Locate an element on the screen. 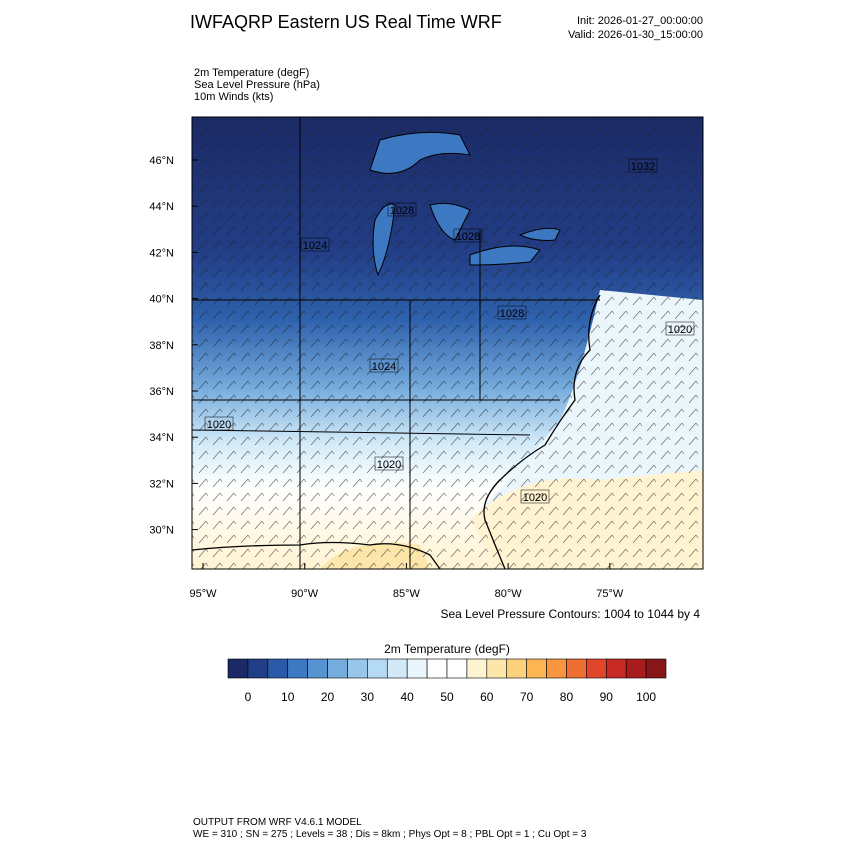  lon-labels: 95°W 90°W 85°W 80°W 75°W is located at coordinates (406, 581).